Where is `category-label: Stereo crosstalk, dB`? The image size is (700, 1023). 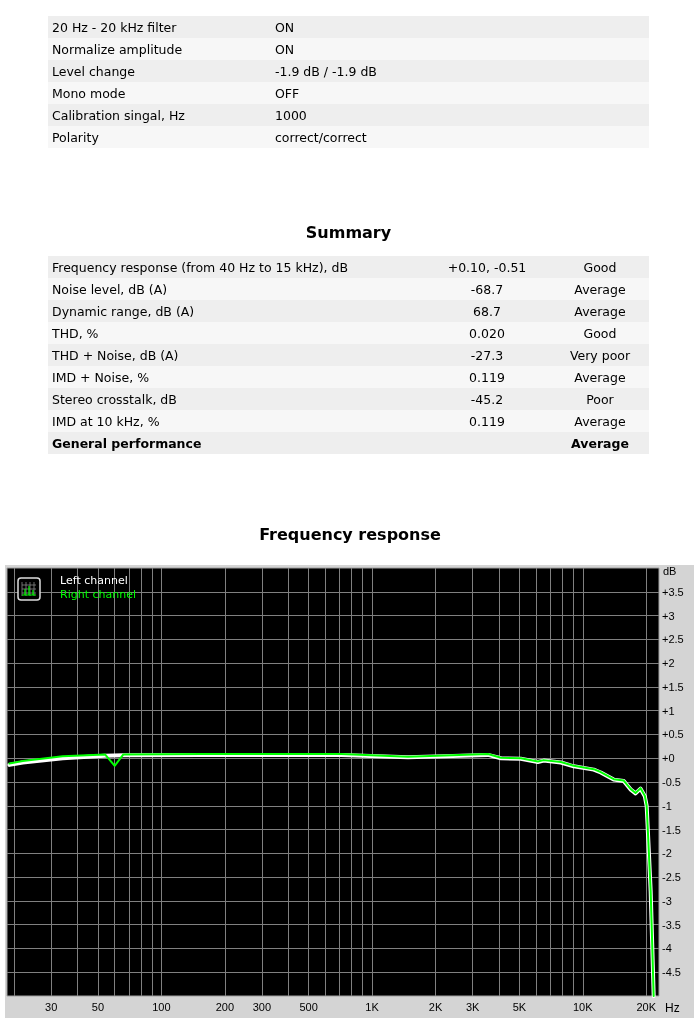 category-label: Stereo crosstalk, dB is located at coordinates (114, 399).